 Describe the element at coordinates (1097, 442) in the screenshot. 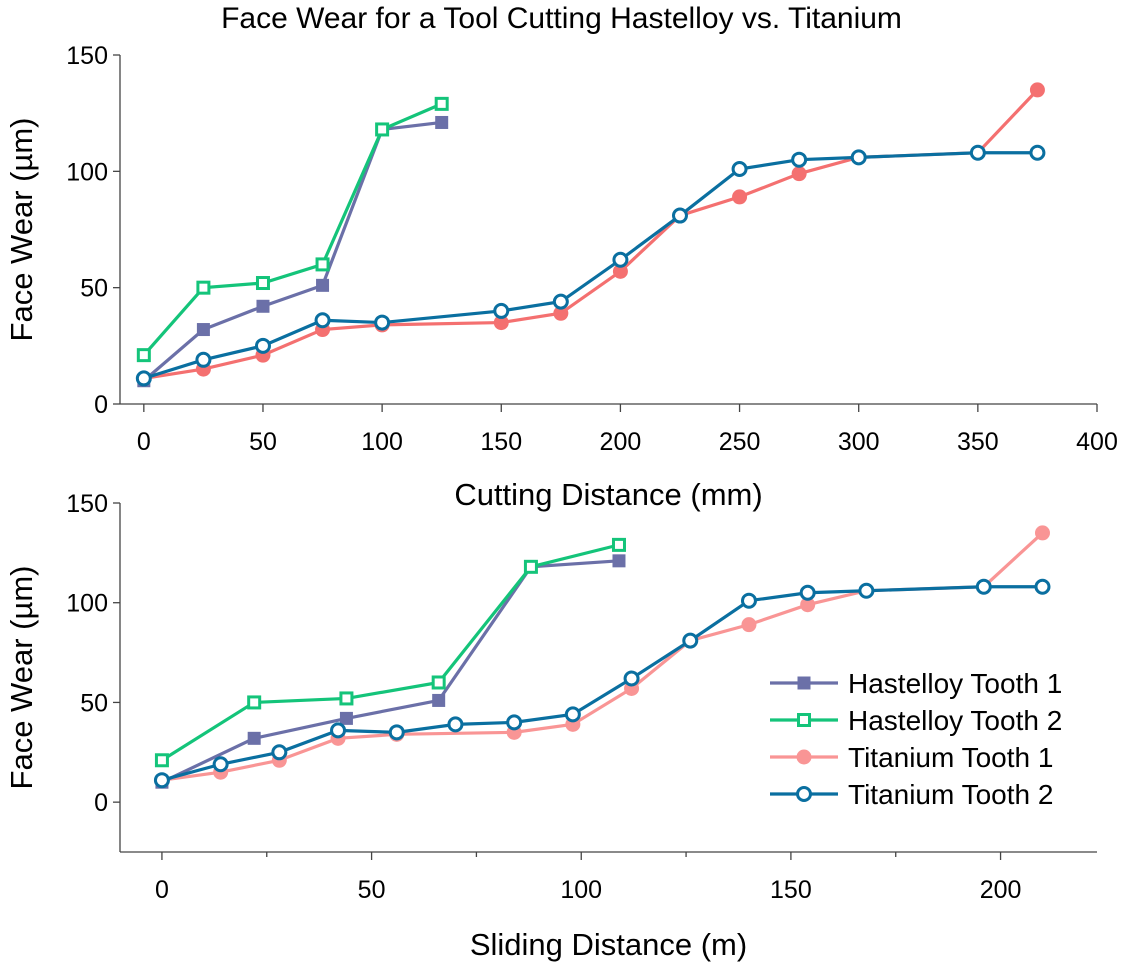

I see `x-tick-label: 400` at that location.